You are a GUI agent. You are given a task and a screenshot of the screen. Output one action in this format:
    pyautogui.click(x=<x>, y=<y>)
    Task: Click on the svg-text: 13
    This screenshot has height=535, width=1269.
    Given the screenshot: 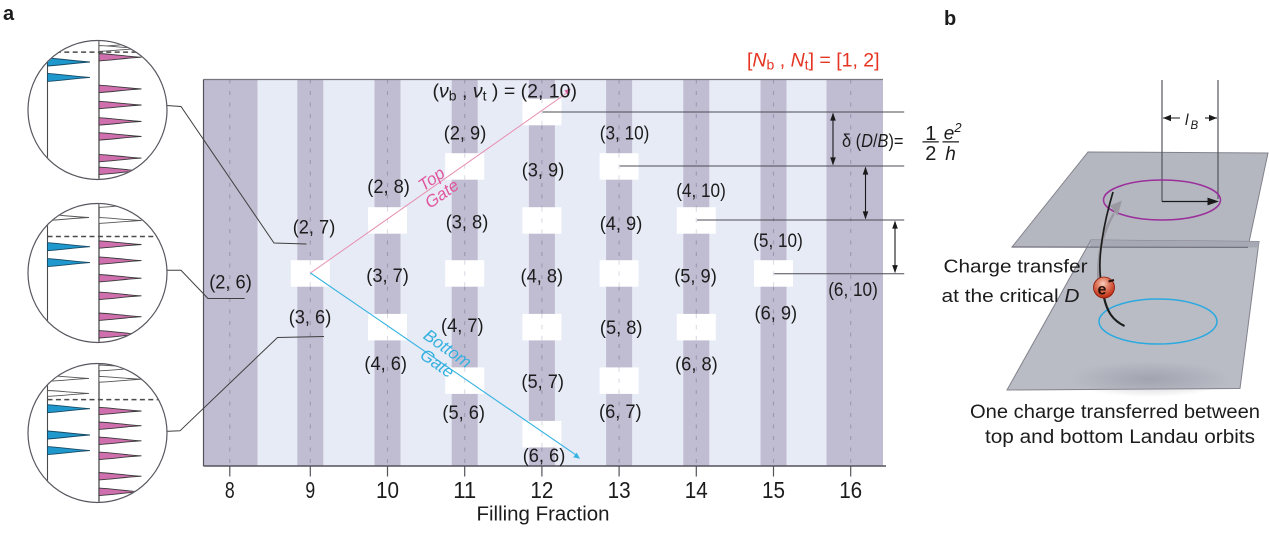 What is the action you would take?
    pyautogui.click(x=619, y=490)
    